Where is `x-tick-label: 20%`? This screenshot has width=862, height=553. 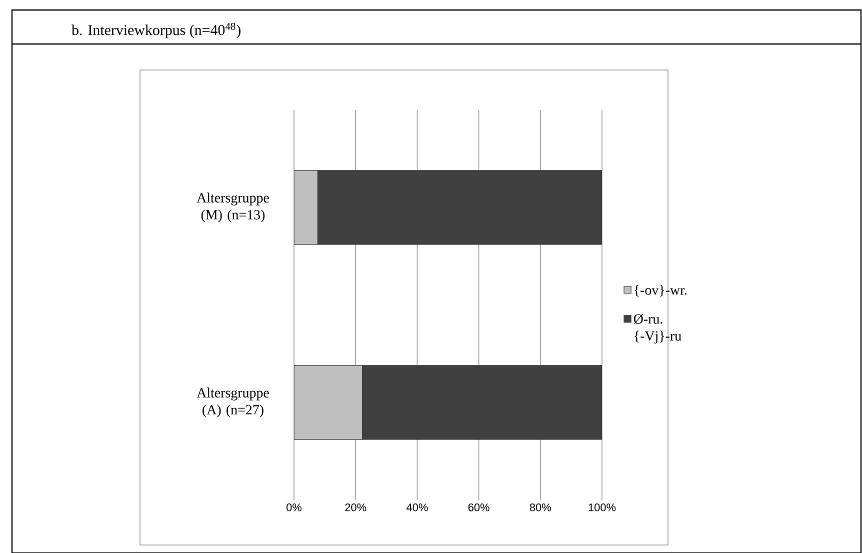
x-tick-label: 20% is located at coordinates (355, 508).